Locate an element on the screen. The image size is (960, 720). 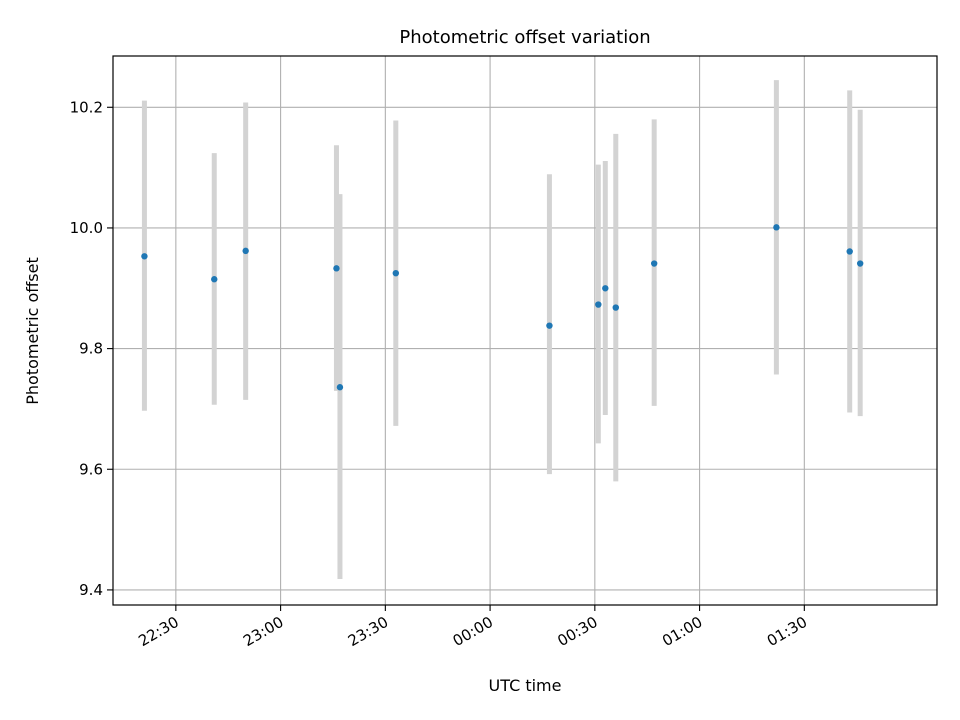
chart-title: Photometric offset variation is located at coordinates (524, 37).